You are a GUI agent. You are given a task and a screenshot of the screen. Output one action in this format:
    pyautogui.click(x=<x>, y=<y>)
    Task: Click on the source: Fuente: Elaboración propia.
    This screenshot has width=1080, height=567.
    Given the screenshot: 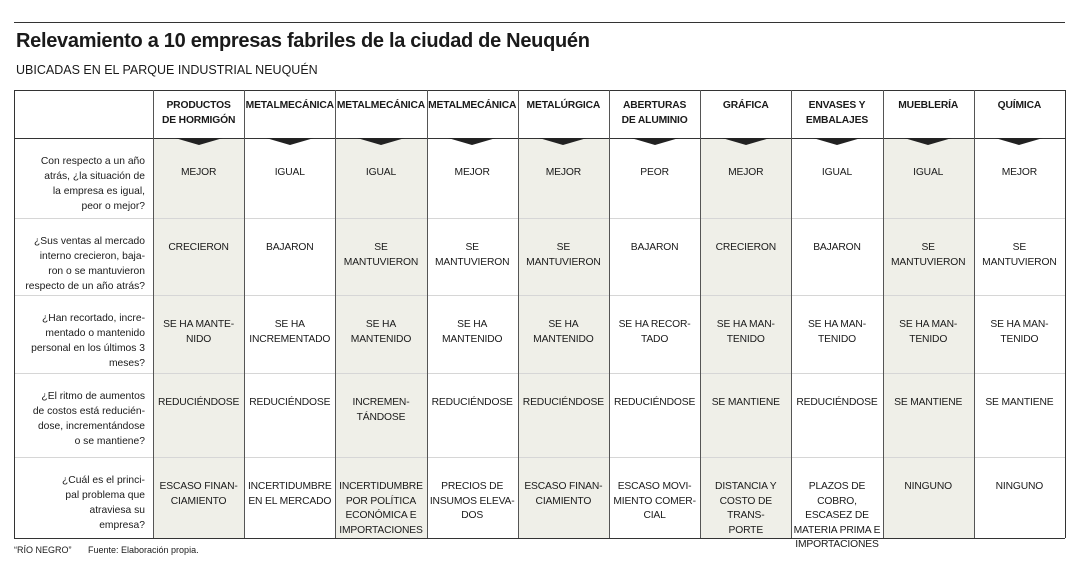 What is the action you would take?
    pyautogui.click(x=143, y=550)
    